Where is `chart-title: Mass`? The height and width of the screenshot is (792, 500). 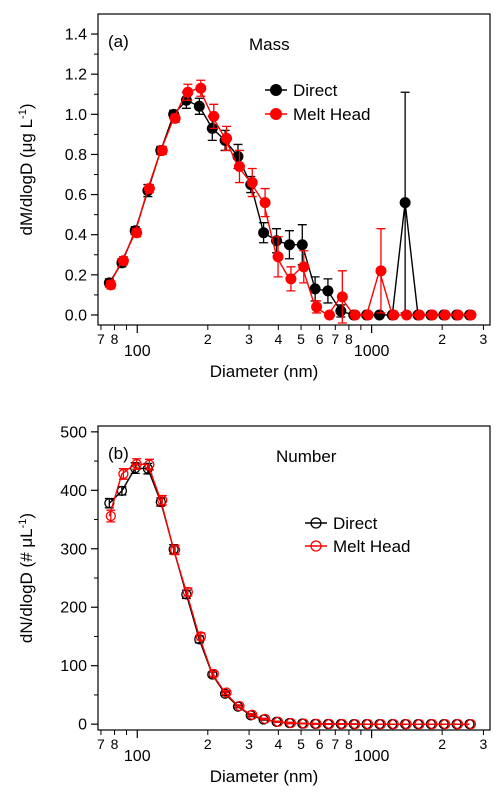
chart-title: Mass is located at coordinates (269, 44).